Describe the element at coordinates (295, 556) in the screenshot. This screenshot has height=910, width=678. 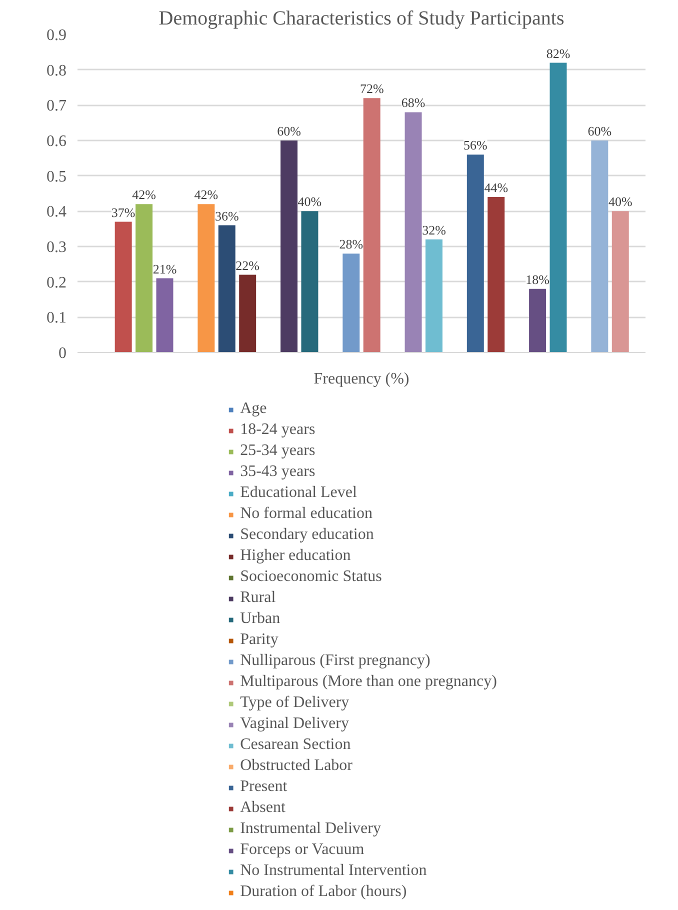
I see `legend-label: Higher education` at that location.